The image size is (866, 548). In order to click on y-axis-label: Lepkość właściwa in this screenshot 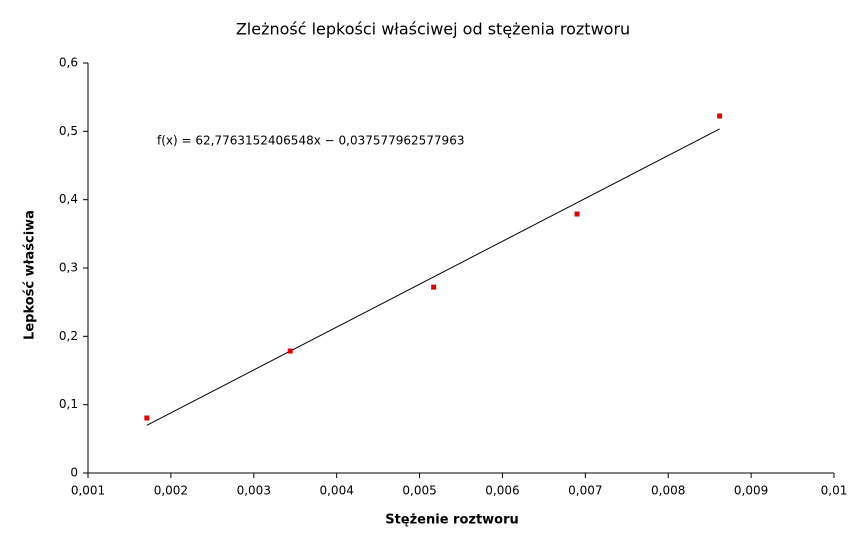, I will do `click(30, 275)`.